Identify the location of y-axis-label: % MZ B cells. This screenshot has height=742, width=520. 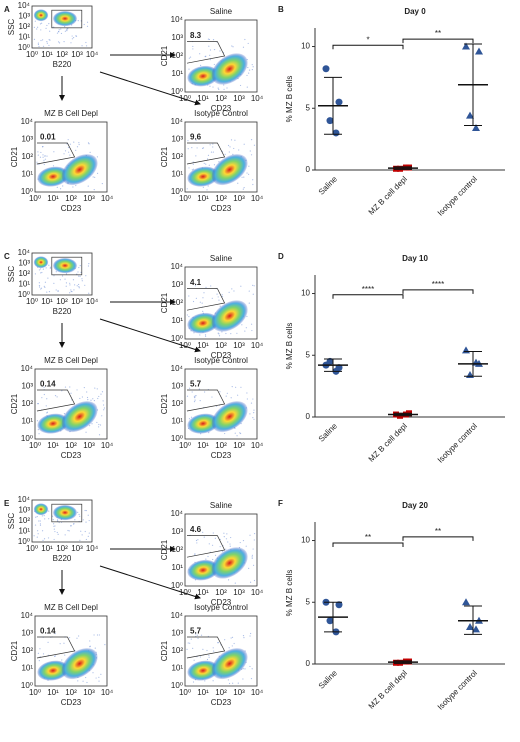
(289, 346).